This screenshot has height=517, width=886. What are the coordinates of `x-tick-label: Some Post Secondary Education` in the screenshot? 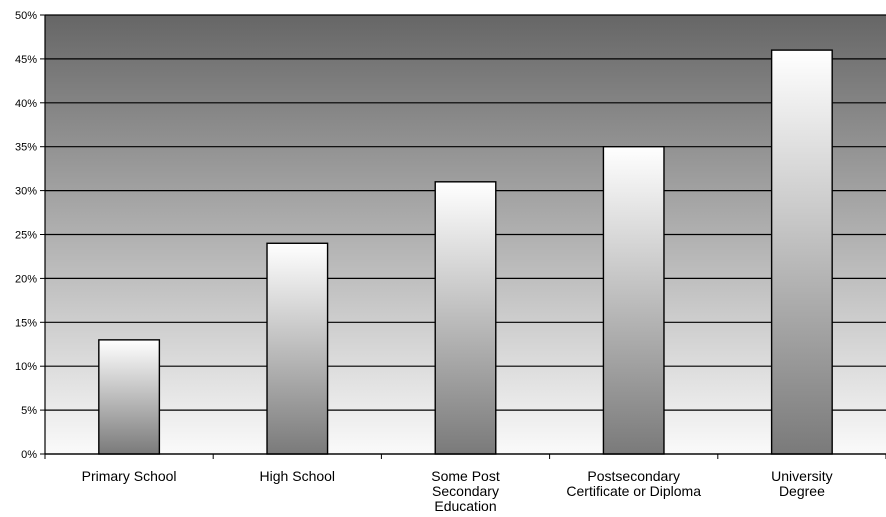 It's located at (465, 491).